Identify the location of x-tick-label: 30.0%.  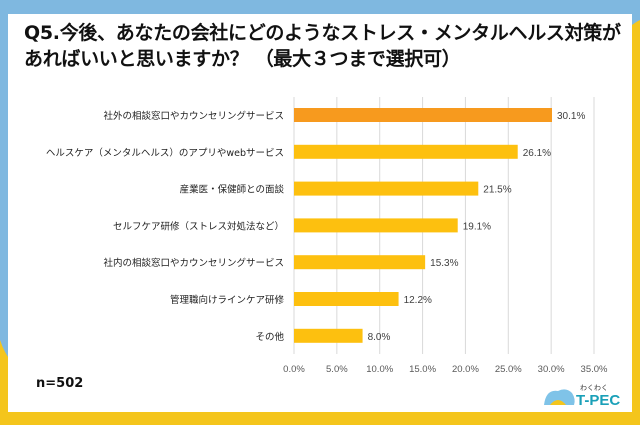
(551, 369).